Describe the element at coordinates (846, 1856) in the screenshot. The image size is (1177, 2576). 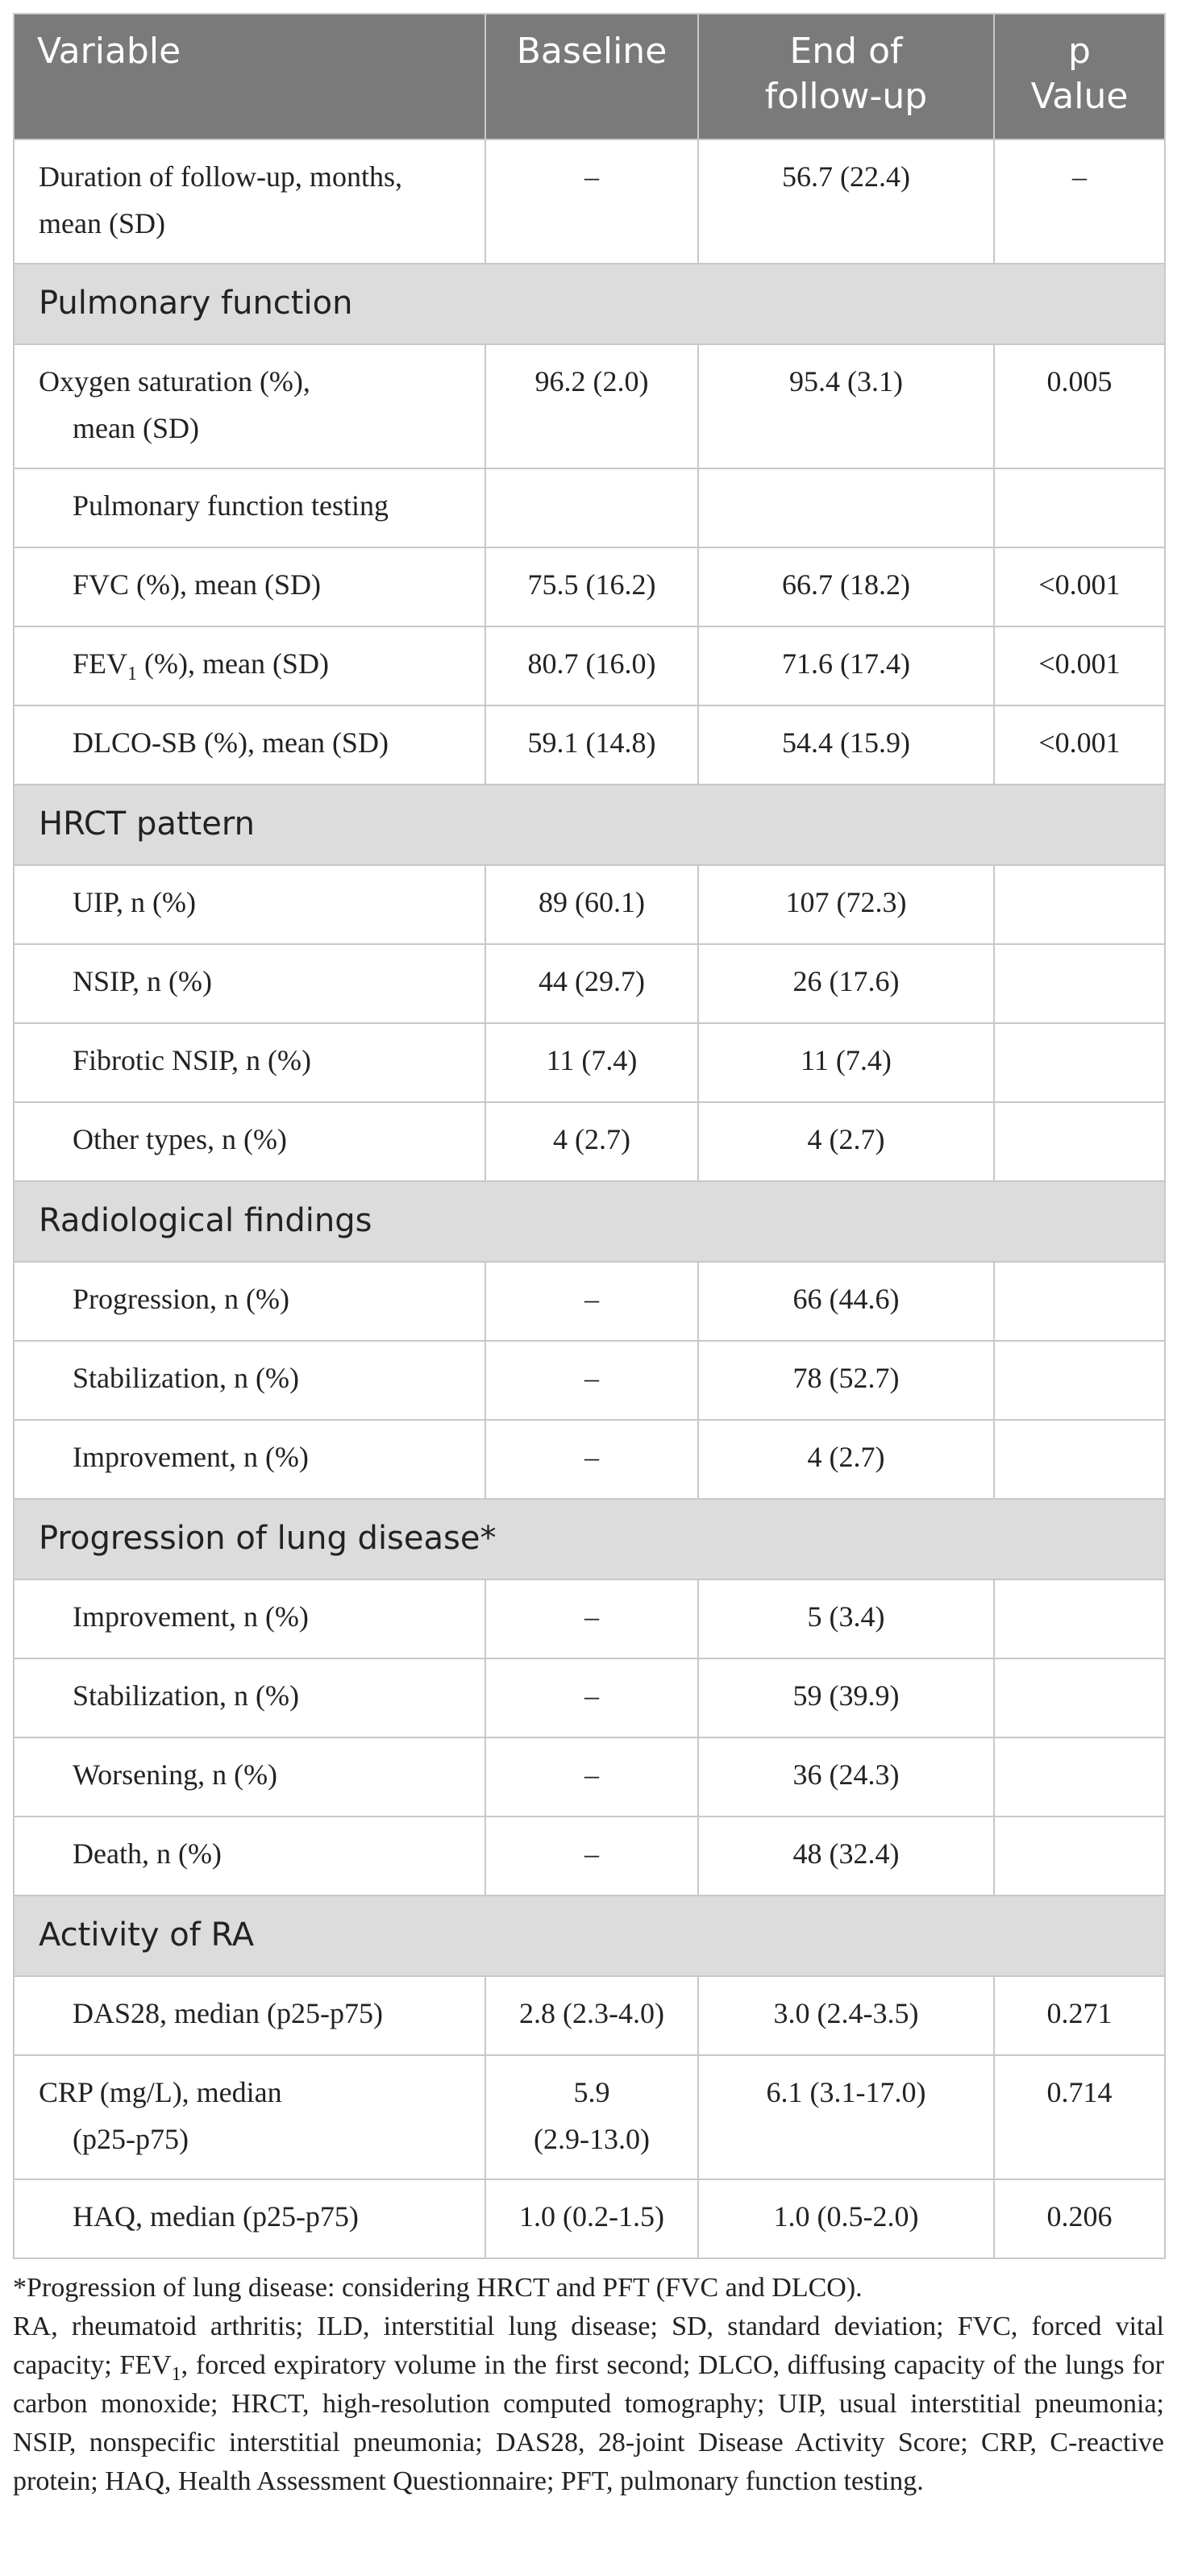
I see `cell-end: 48 (32.4)` at that location.